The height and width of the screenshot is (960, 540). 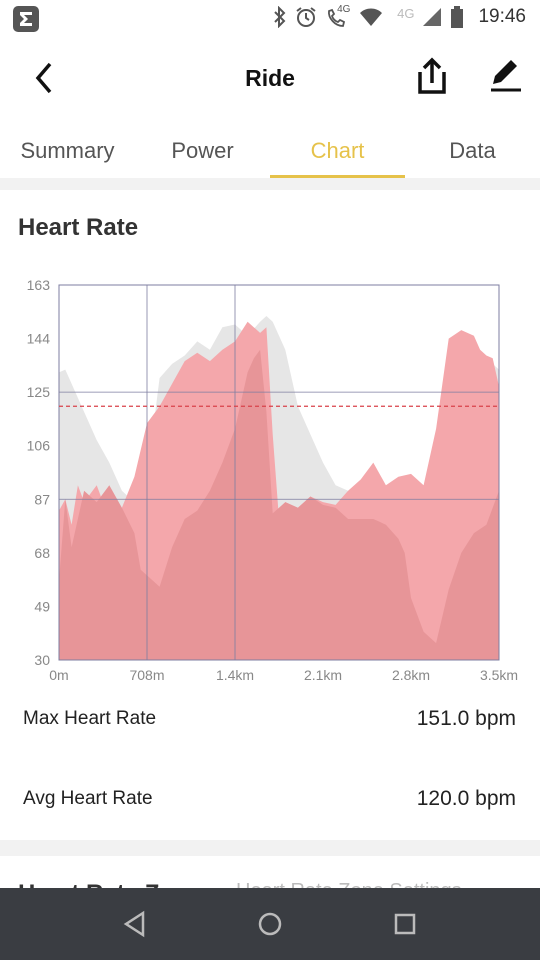 What do you see at coordinates (90, 718) in the screenshot?
I see `stat-label: Max Heart Rate` at bounding box center [90, 718].